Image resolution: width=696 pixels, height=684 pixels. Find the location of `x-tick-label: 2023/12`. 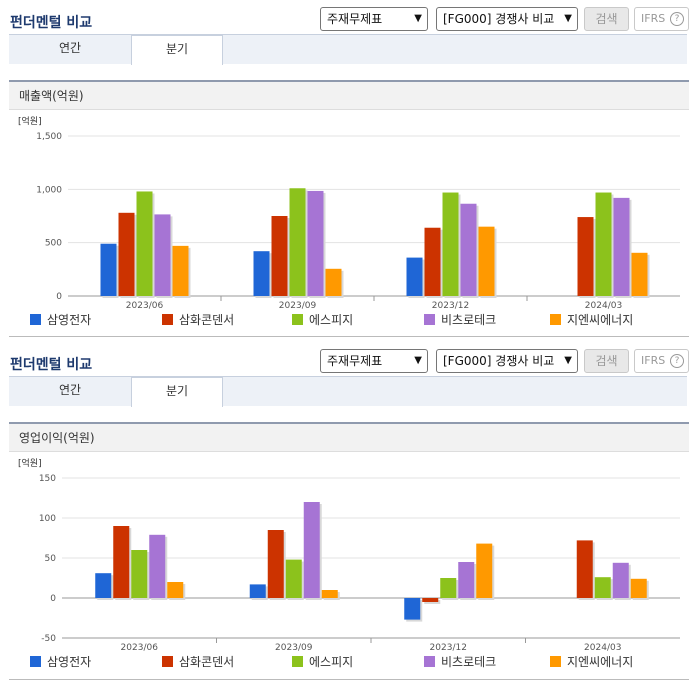

x-tick-label: 2023/12 is located at coordinates (450, 305).